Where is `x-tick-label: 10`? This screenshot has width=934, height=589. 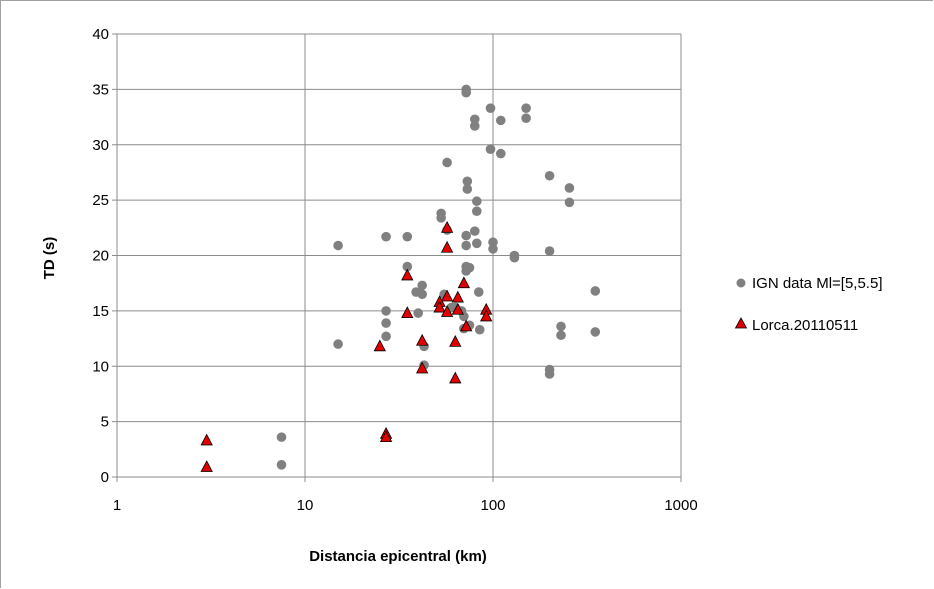 x-tick-label: 10 is located at coordinates (305, 505).